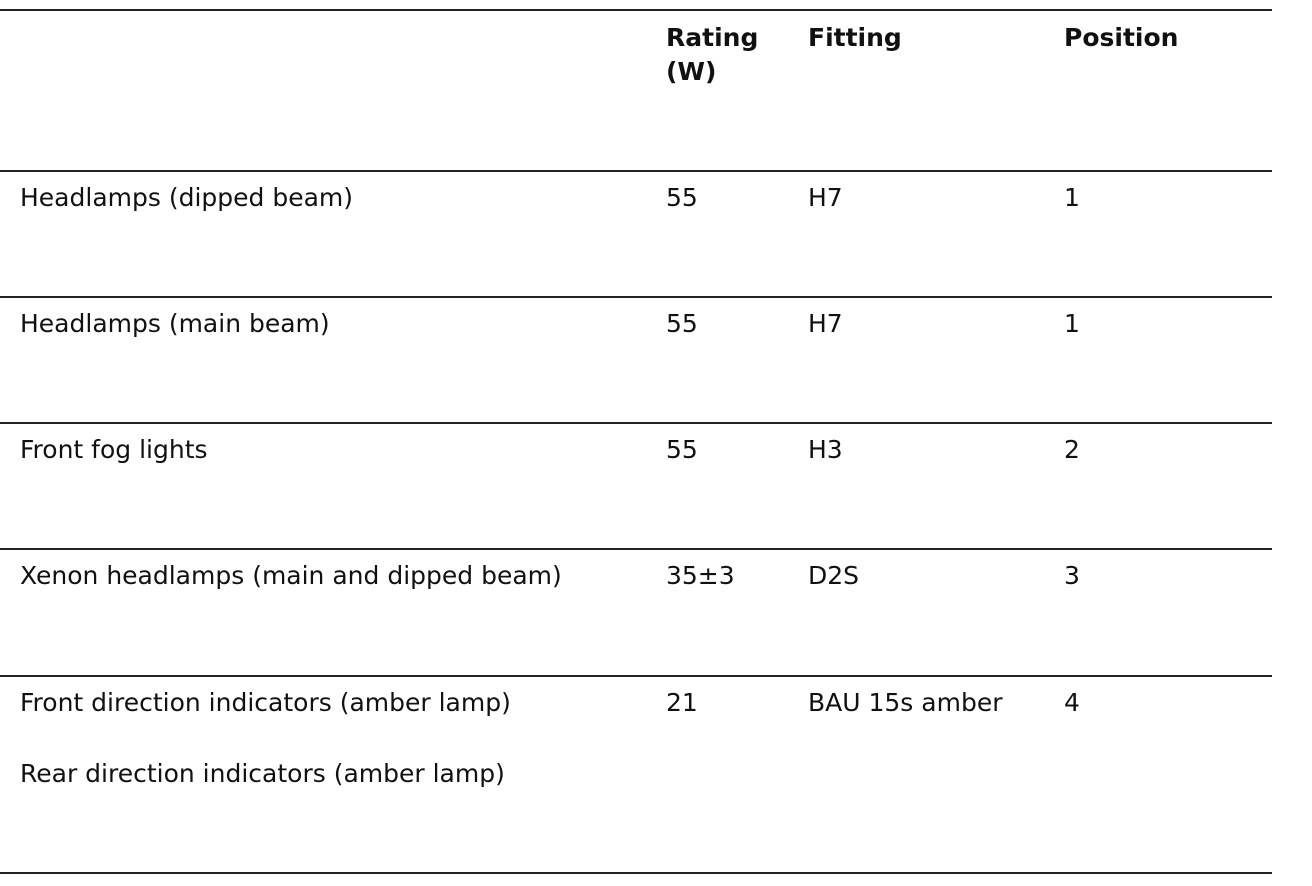 The height and width of the screenshot is (886, 1312). I want to click on column-header: Position, so click(1121, 37).